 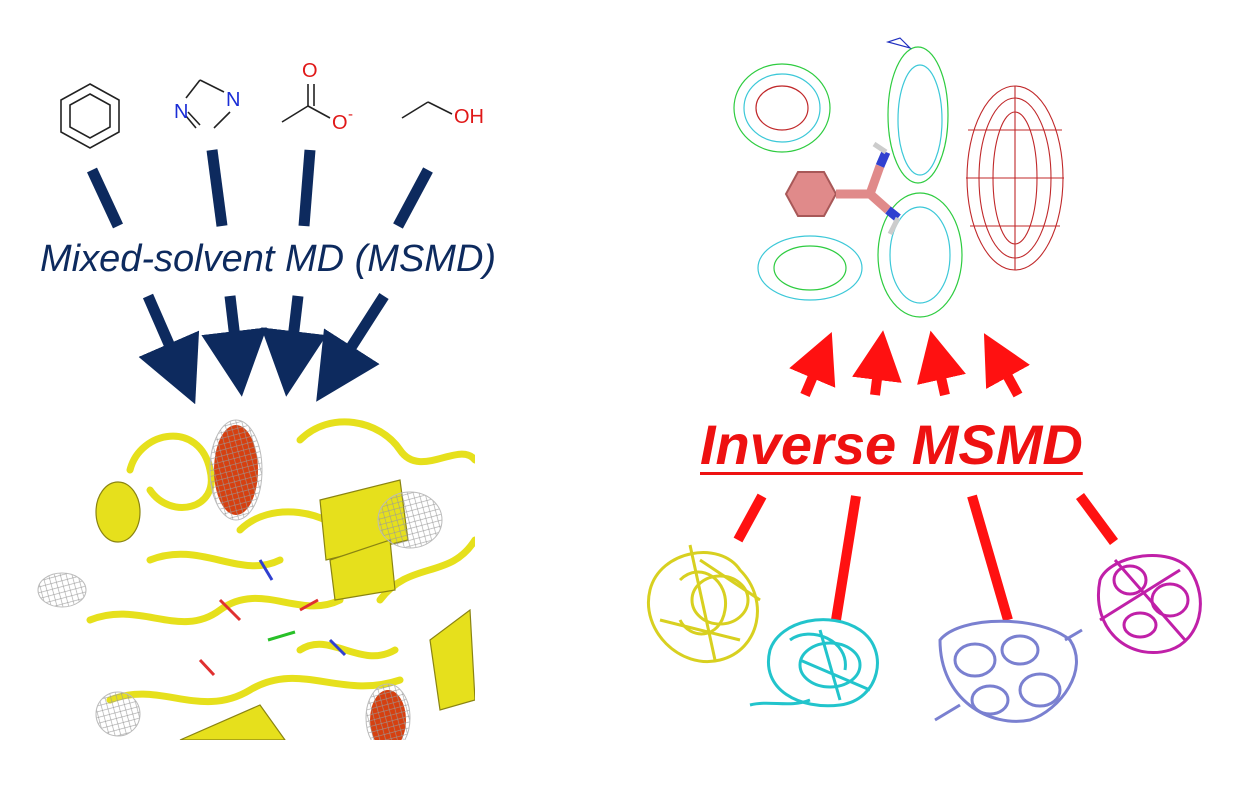 I want to click on acetate-icon, so click(x=306, y=103).